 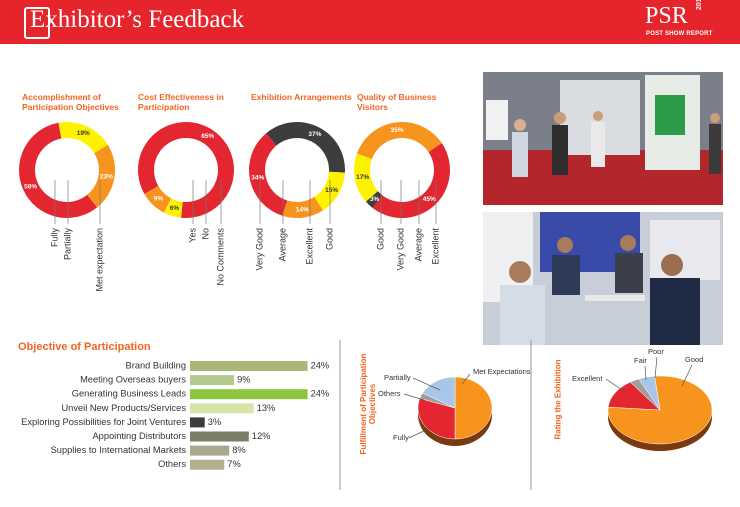 What do you see at coordinates (257, 177) in the screenshot?
I see `data-label: 34%` at bounding box center [257, 177].